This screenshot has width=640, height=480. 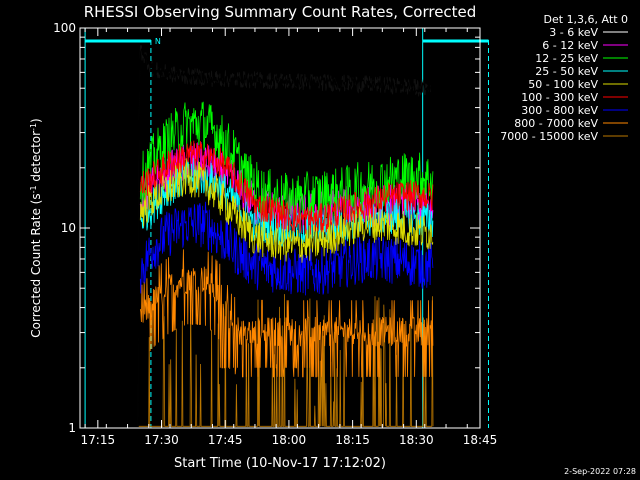 What do you see at coordinates (566, 58) in the screenshot?
I see `legend-label-2: 12 - 25 keV` at bounding box center [566, 58].